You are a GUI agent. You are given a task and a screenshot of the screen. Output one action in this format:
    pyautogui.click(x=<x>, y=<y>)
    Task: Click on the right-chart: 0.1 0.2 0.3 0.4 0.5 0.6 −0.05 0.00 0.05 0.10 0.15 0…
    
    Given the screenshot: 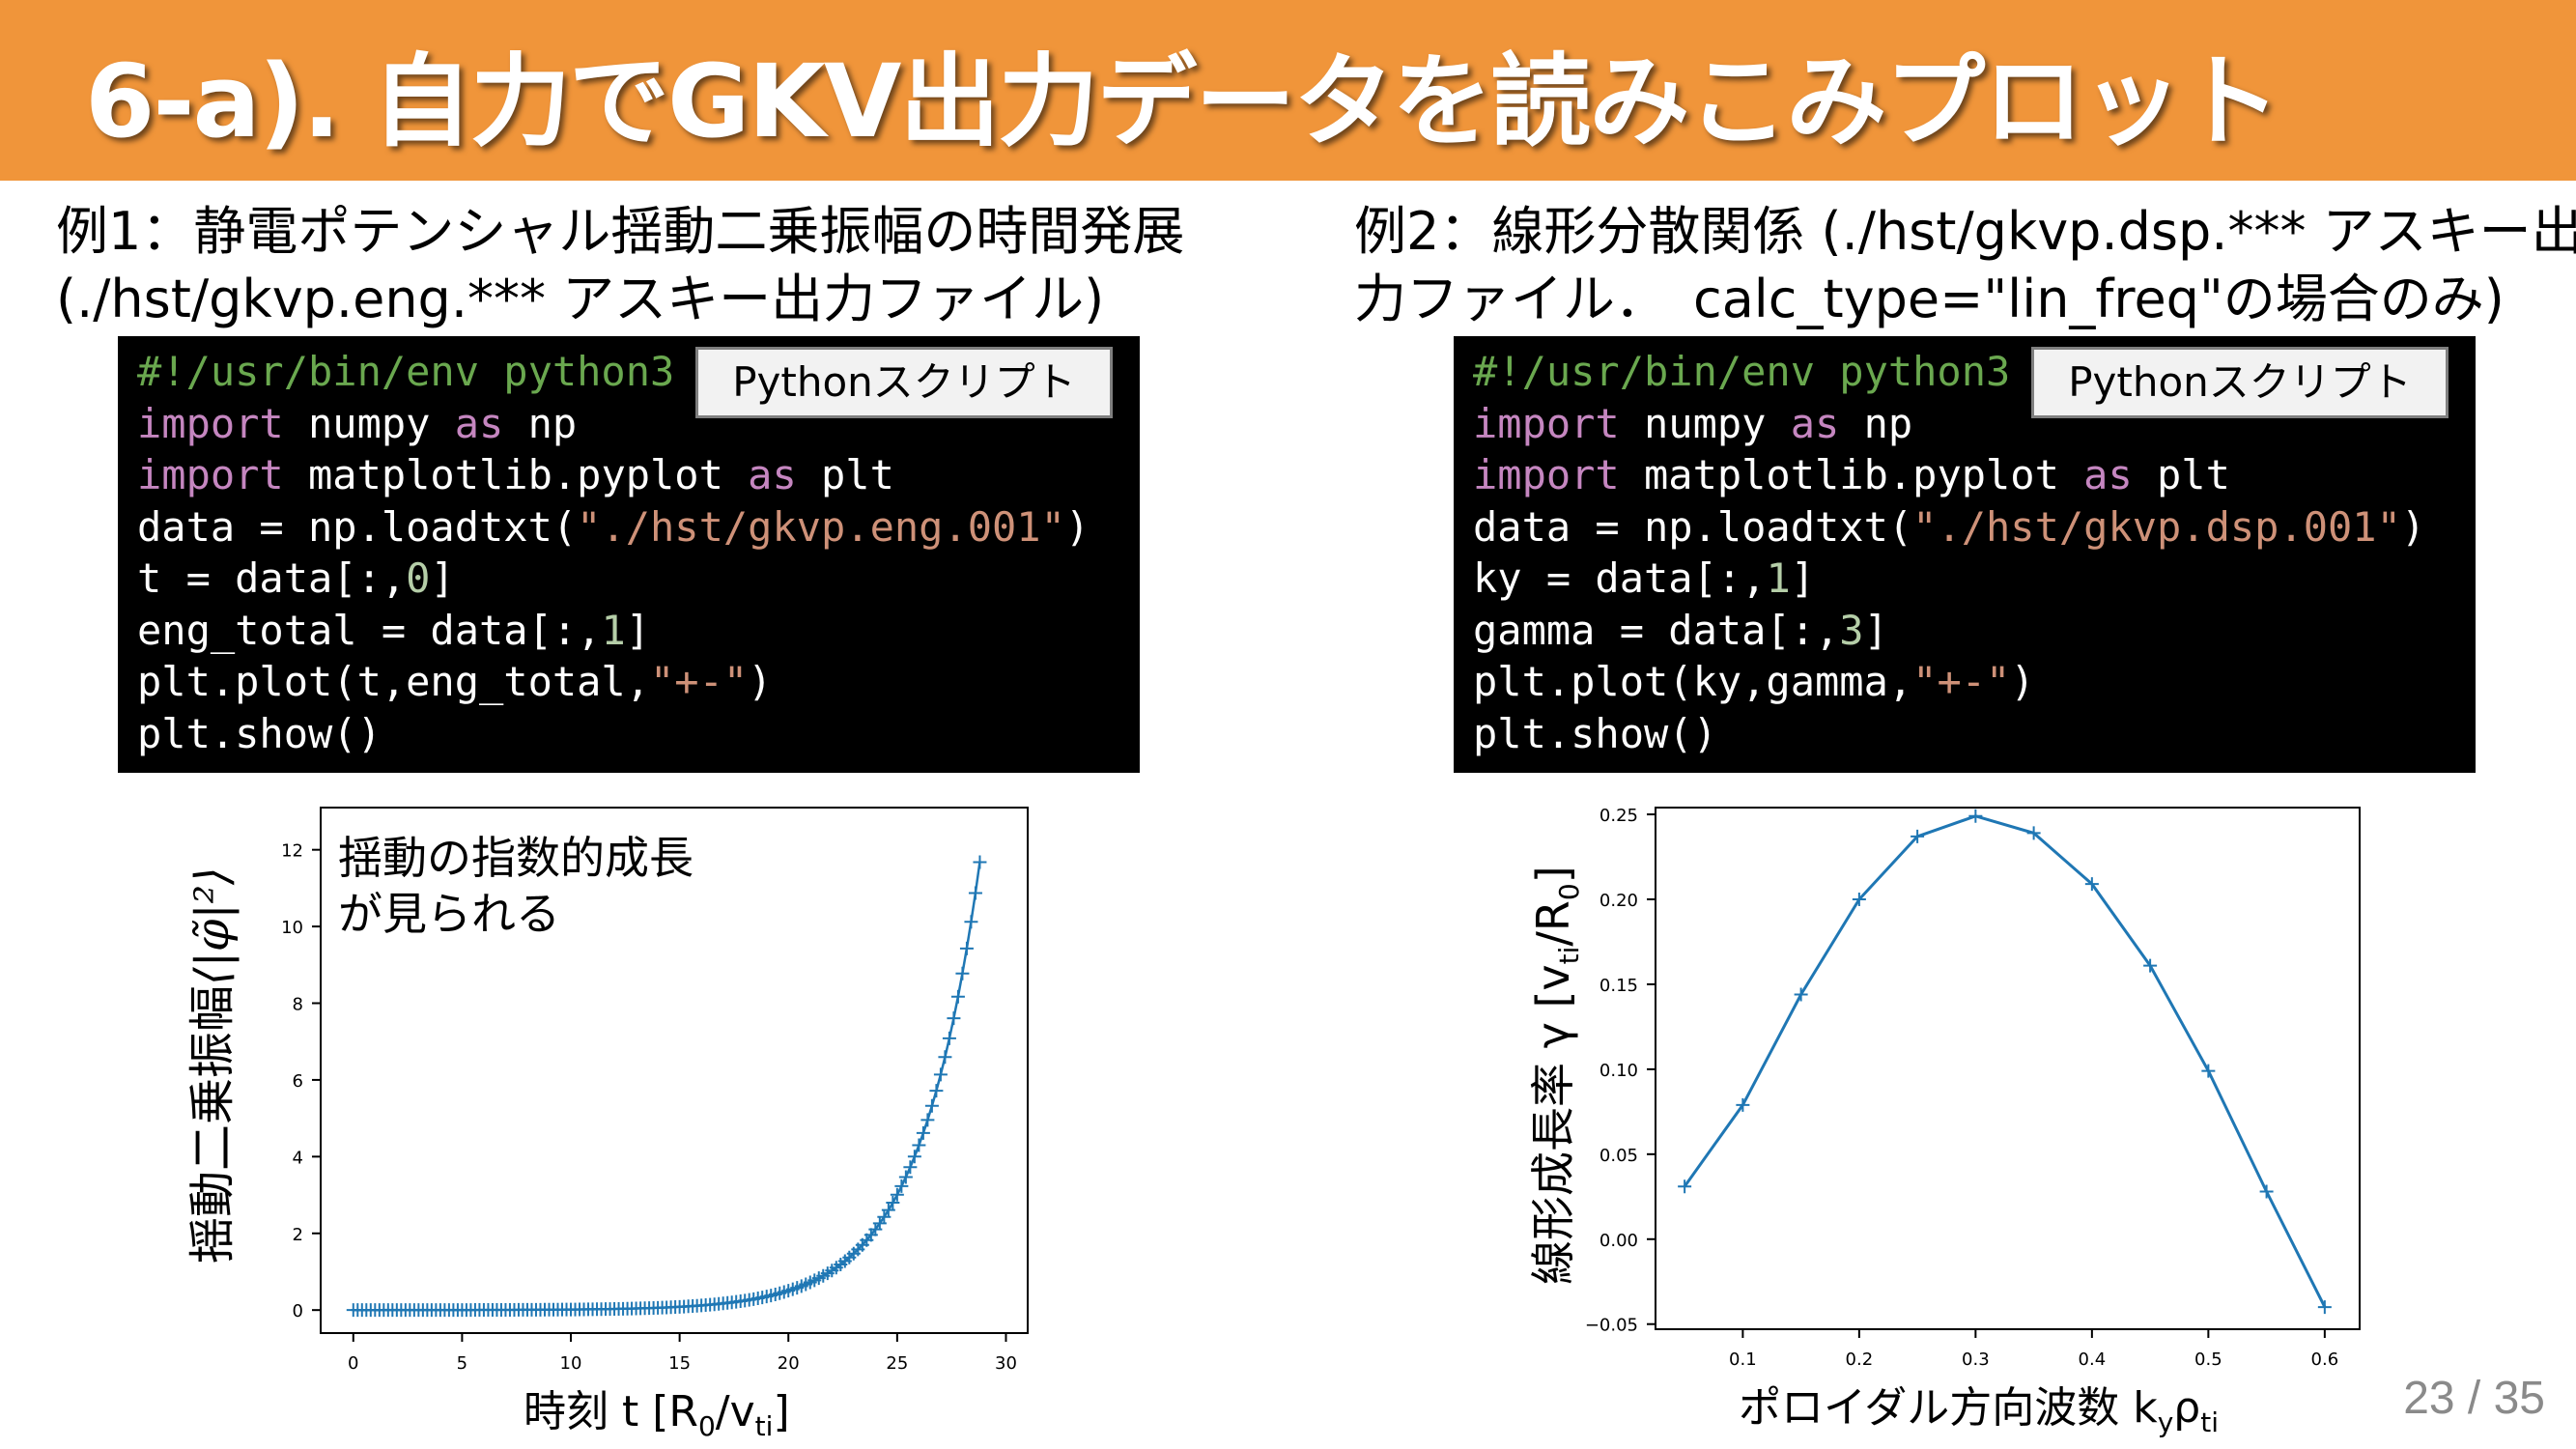 What is the action you would take?
    pyautogui.click(x=1944, y=1122)
    